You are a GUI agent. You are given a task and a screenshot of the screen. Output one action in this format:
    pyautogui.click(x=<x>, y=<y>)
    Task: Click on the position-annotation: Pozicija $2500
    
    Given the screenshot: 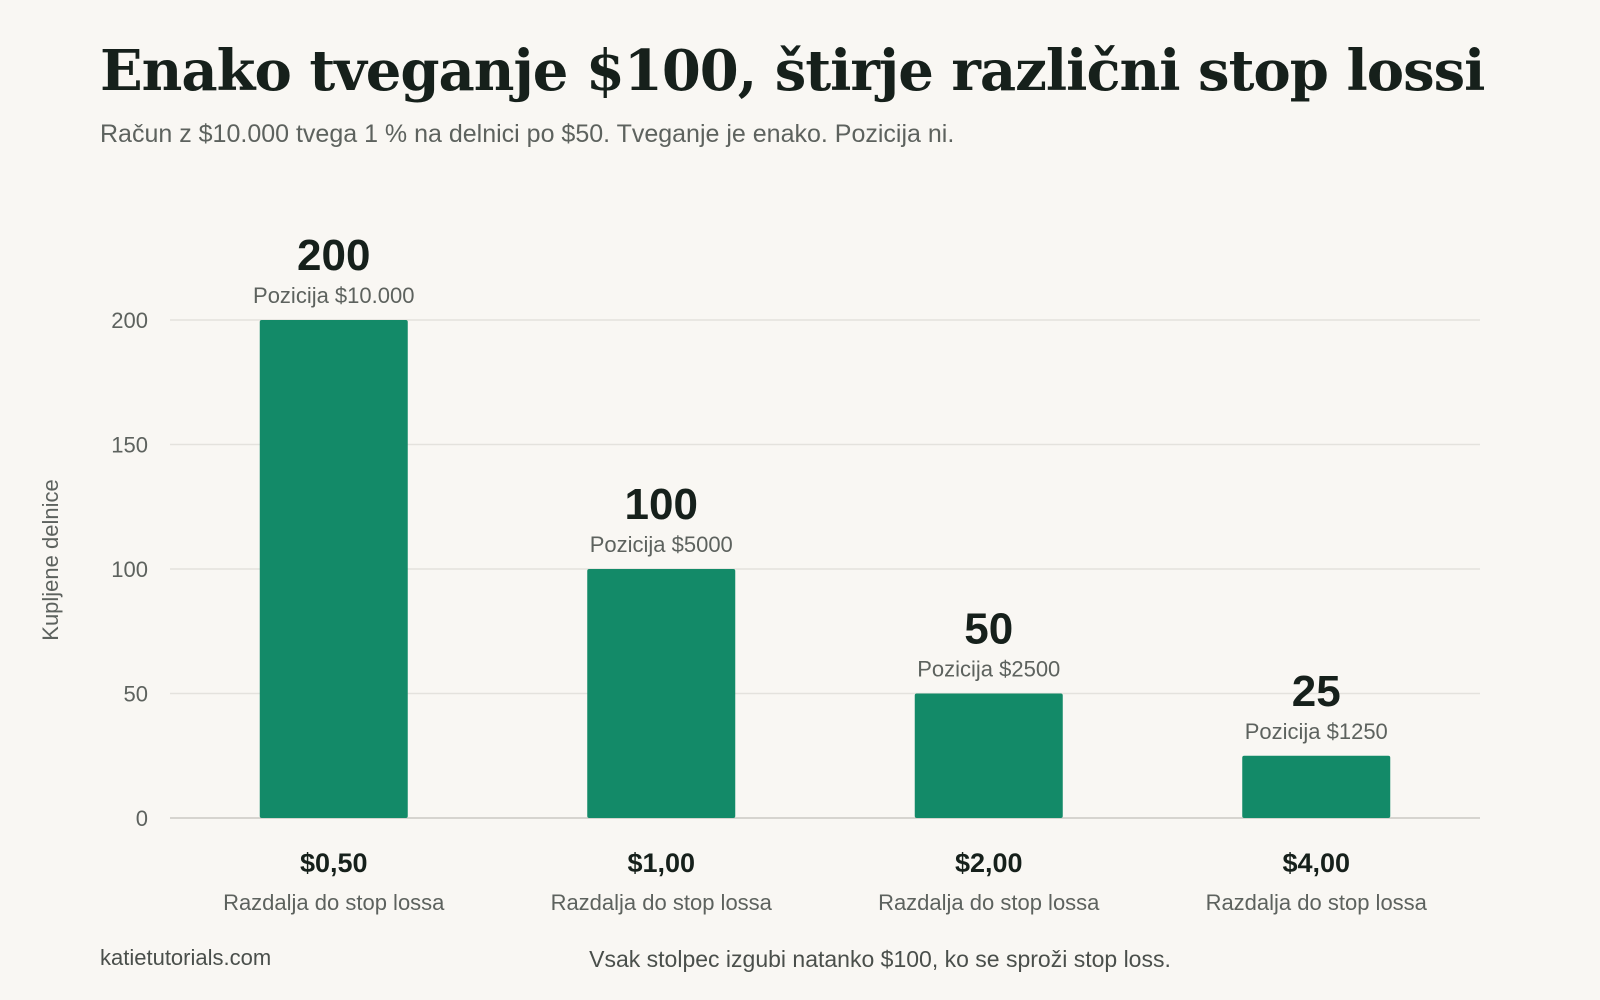 What is the action you would take?
    pyautogui.click(x=988, y=669)
    